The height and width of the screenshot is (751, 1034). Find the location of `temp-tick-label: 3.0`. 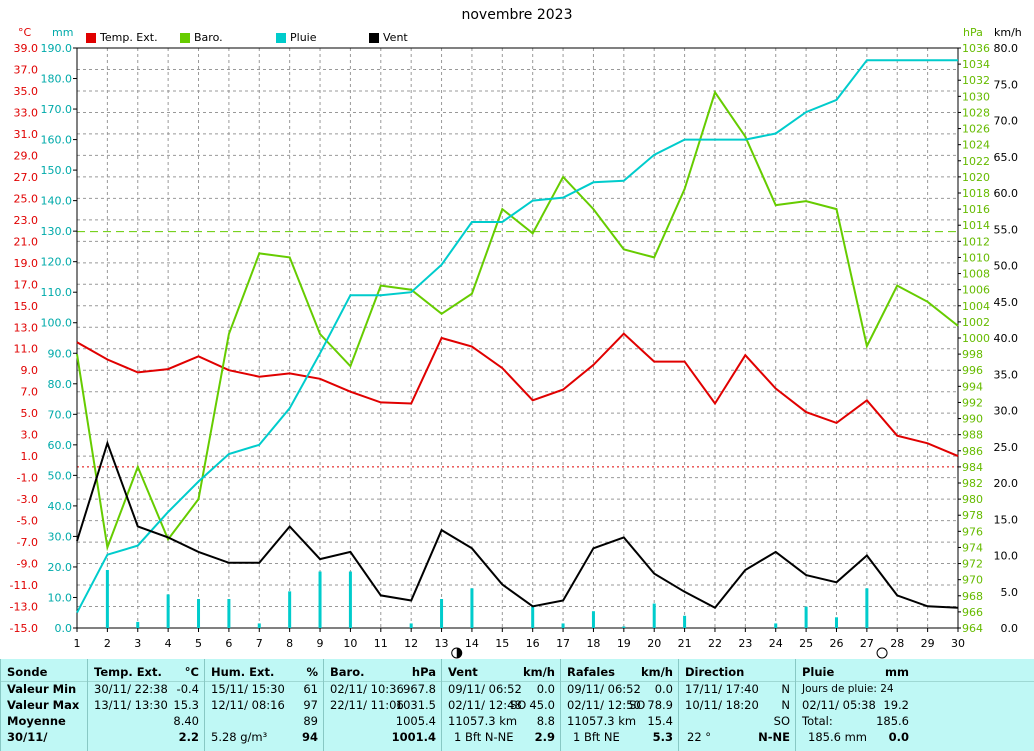

temp-tick-label: 3.0 is located at coordinates (30, 435).